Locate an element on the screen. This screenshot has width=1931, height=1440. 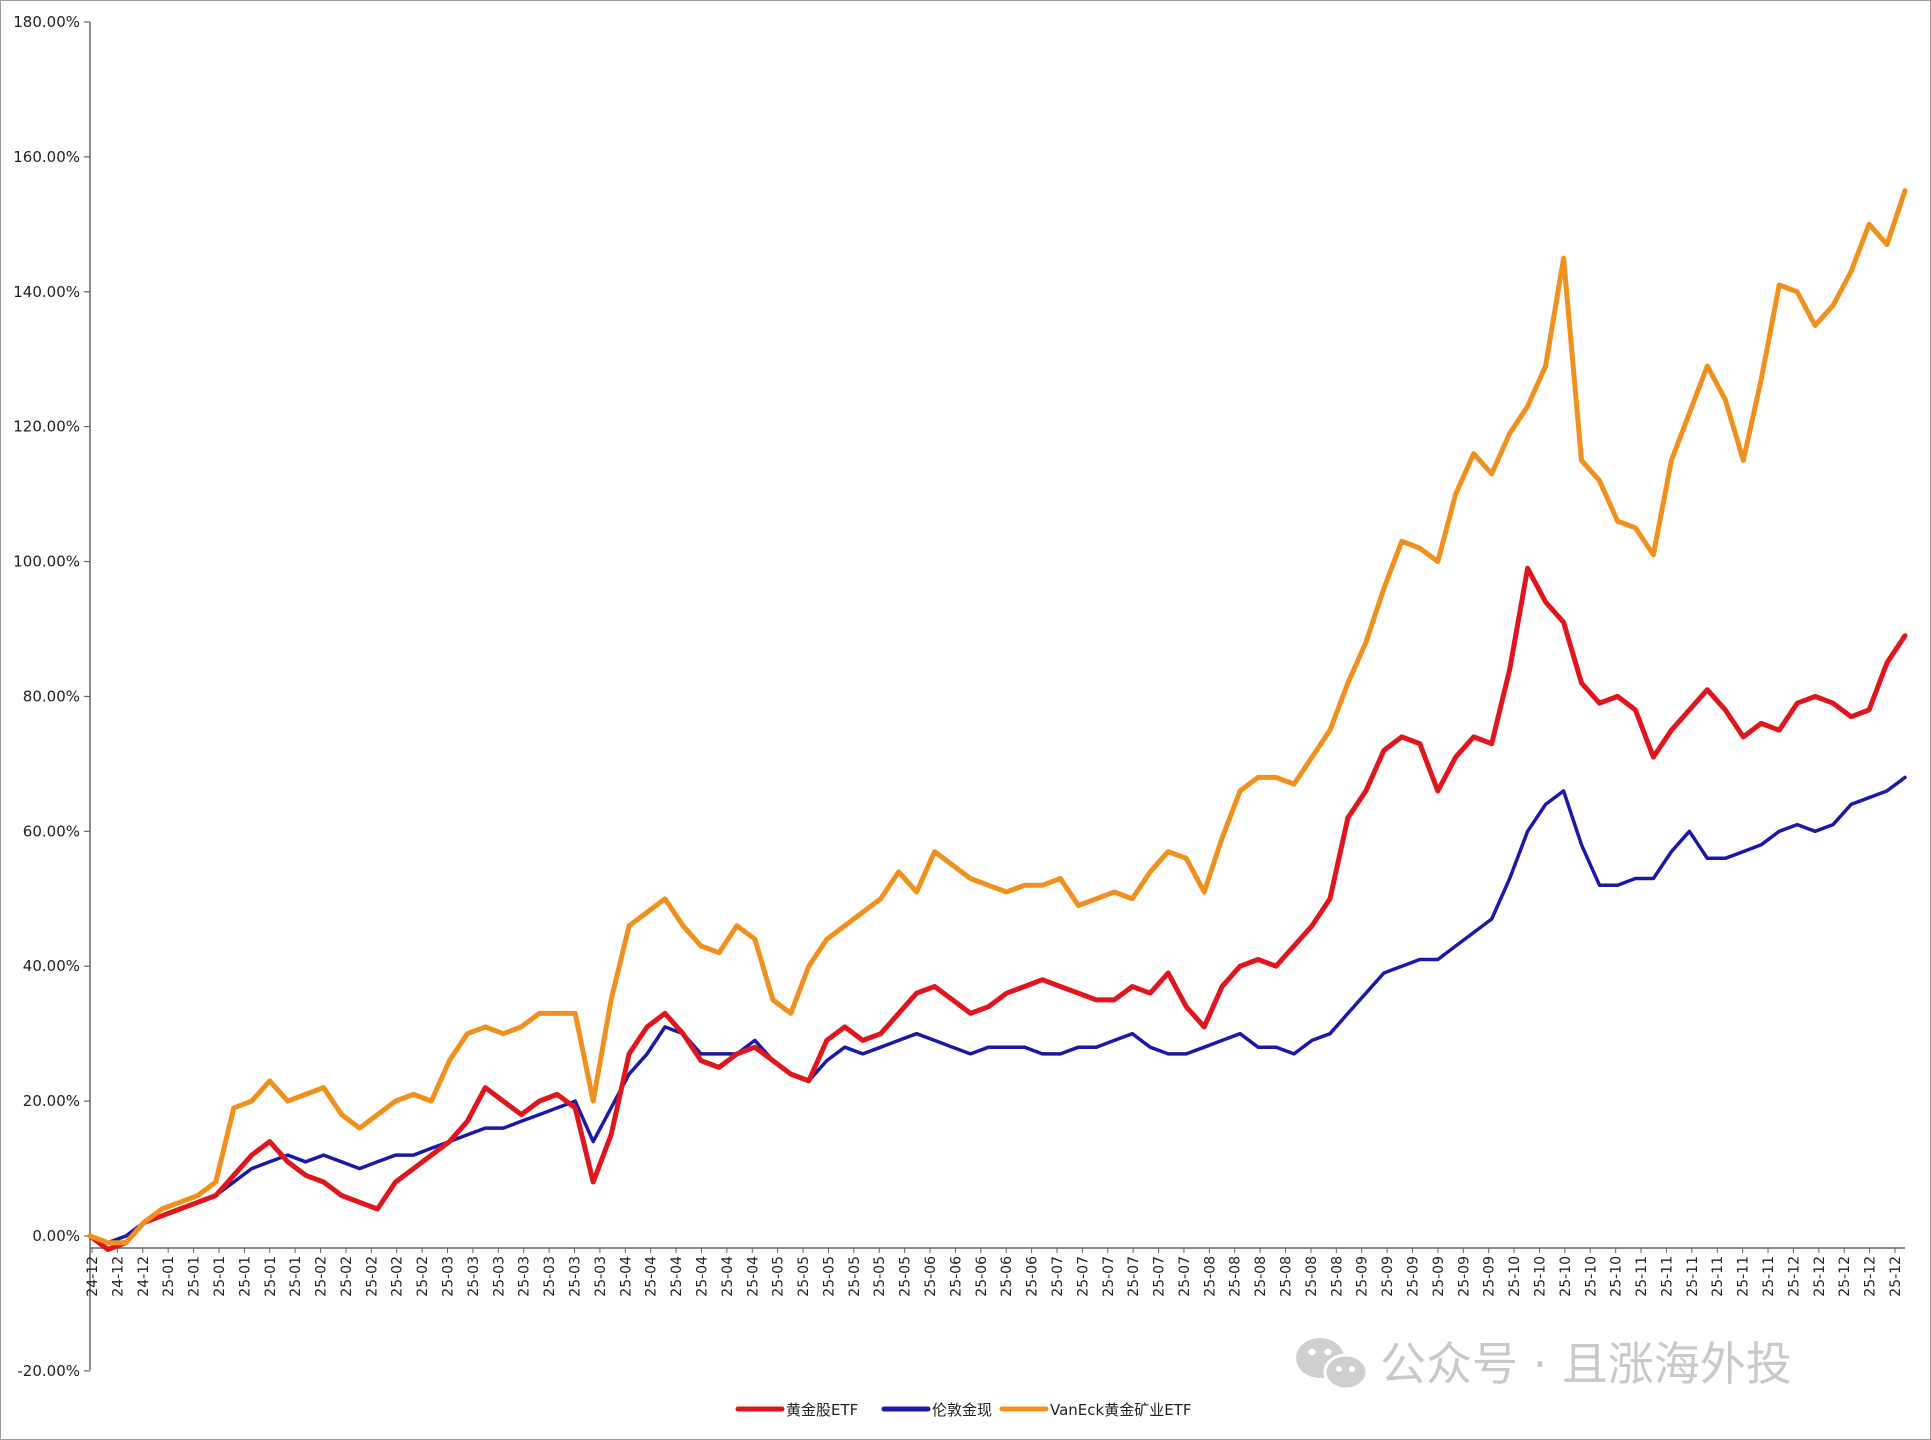
y-tick-label: 100.00% is located at coordinates (46, 562).